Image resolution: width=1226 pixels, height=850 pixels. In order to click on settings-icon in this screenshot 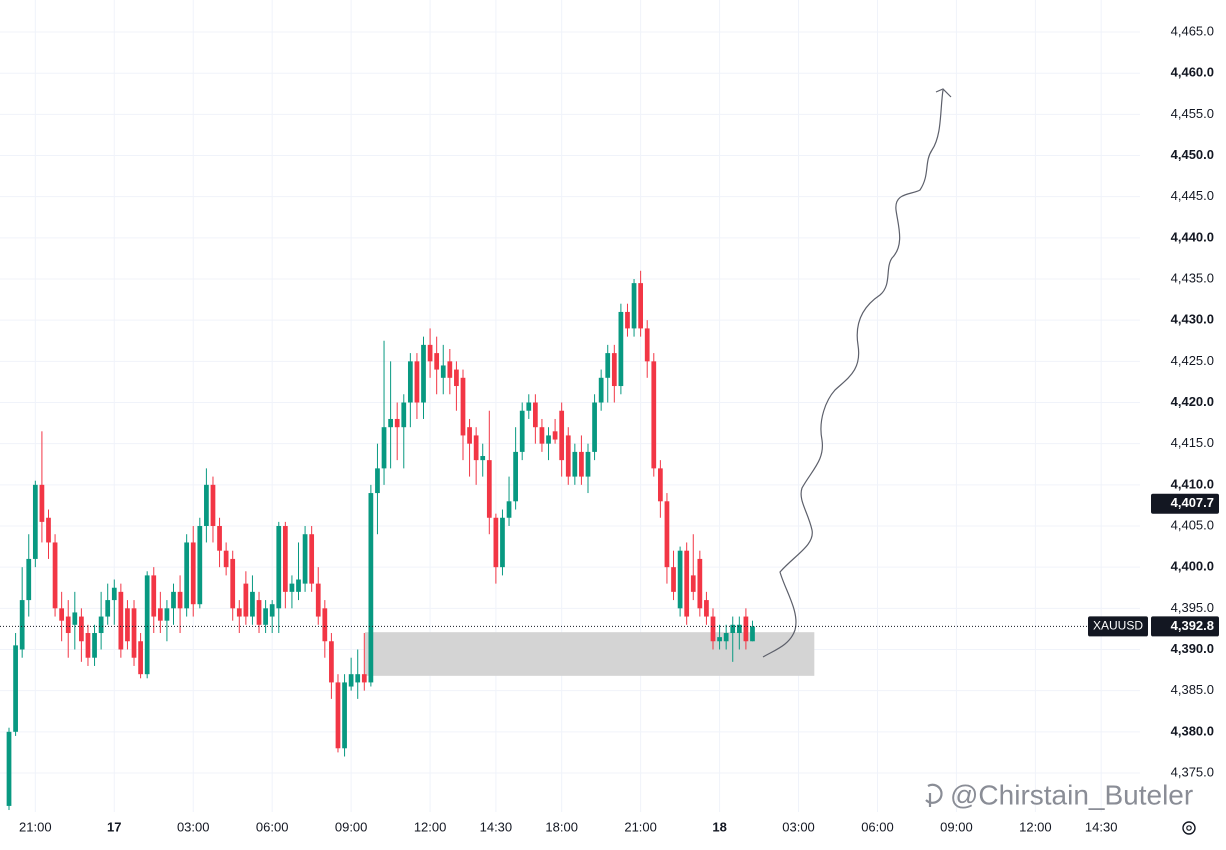, I will do `click(1189, 828)`.